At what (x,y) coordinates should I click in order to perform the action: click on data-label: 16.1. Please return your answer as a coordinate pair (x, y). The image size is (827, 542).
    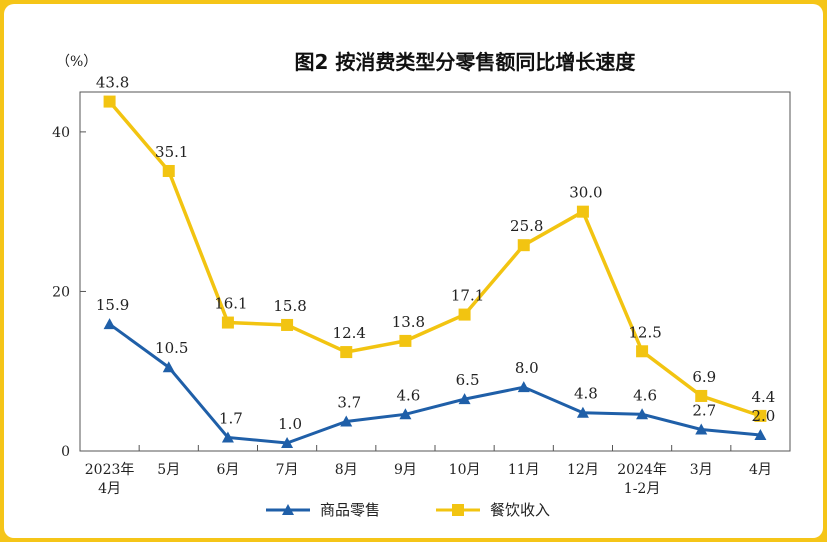
    Looking at the image, I should click on (230, 304).